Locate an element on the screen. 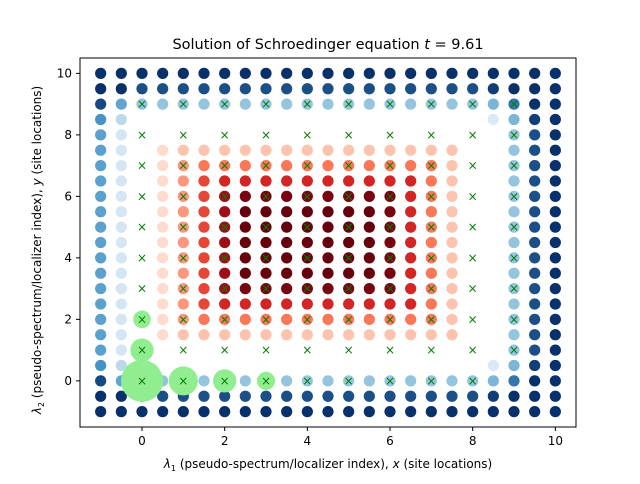  y-tick-label: 4 is located at coordinates (68, 258).